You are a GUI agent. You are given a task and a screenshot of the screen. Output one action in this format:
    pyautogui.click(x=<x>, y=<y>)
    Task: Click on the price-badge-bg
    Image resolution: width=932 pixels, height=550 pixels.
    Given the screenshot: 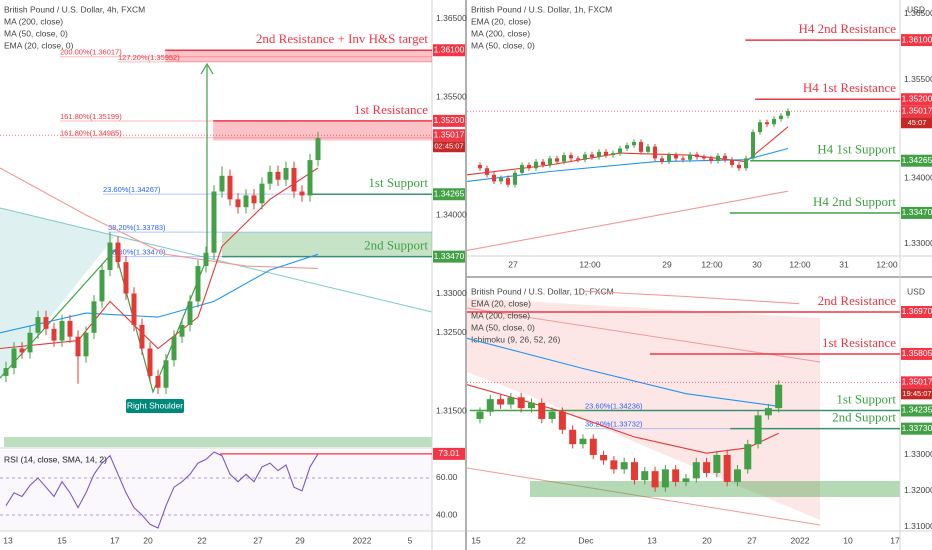 What is the action you would take?
    pyautogui.click(x=916, y=382)
    